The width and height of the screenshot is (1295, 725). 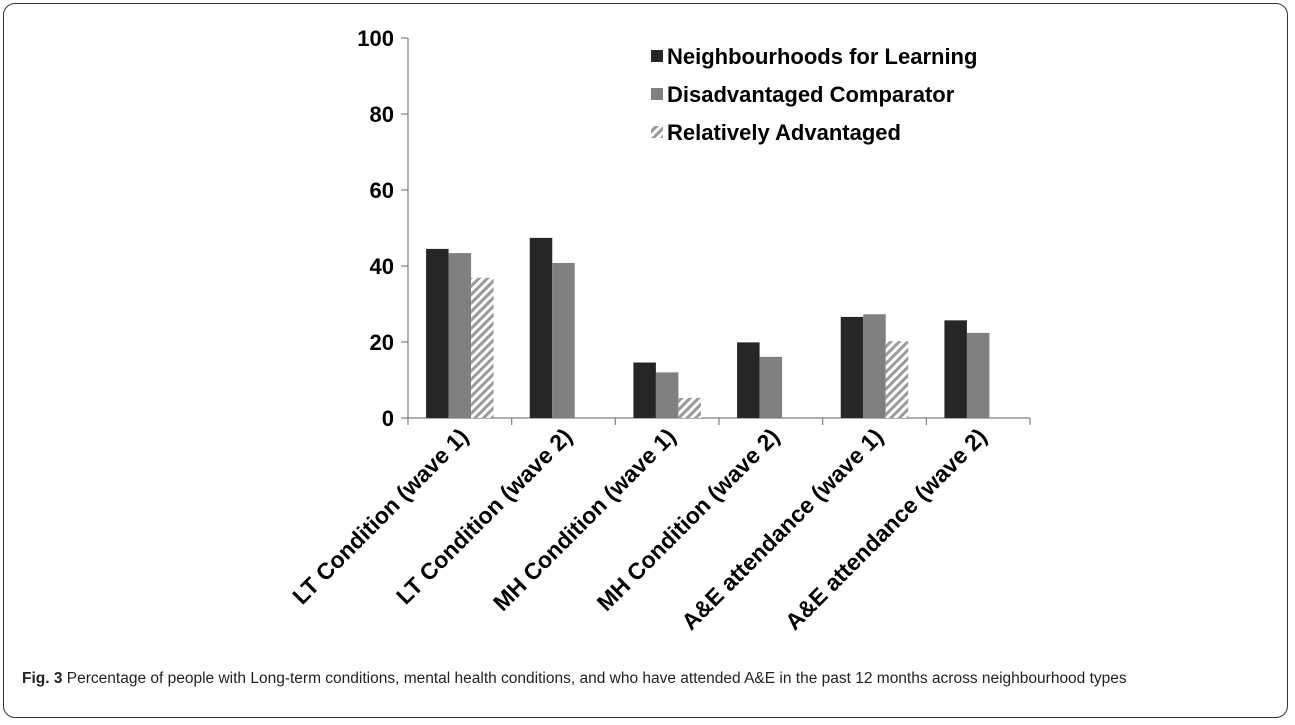 I want to click on y-tick-label: 20, so click(x=382, y=342).